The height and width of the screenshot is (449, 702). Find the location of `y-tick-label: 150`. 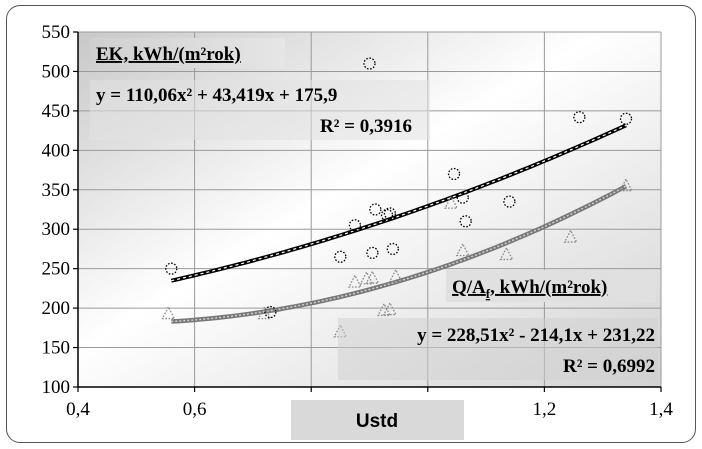

y-tick-label: 150 is located at coordinates (56, 348).